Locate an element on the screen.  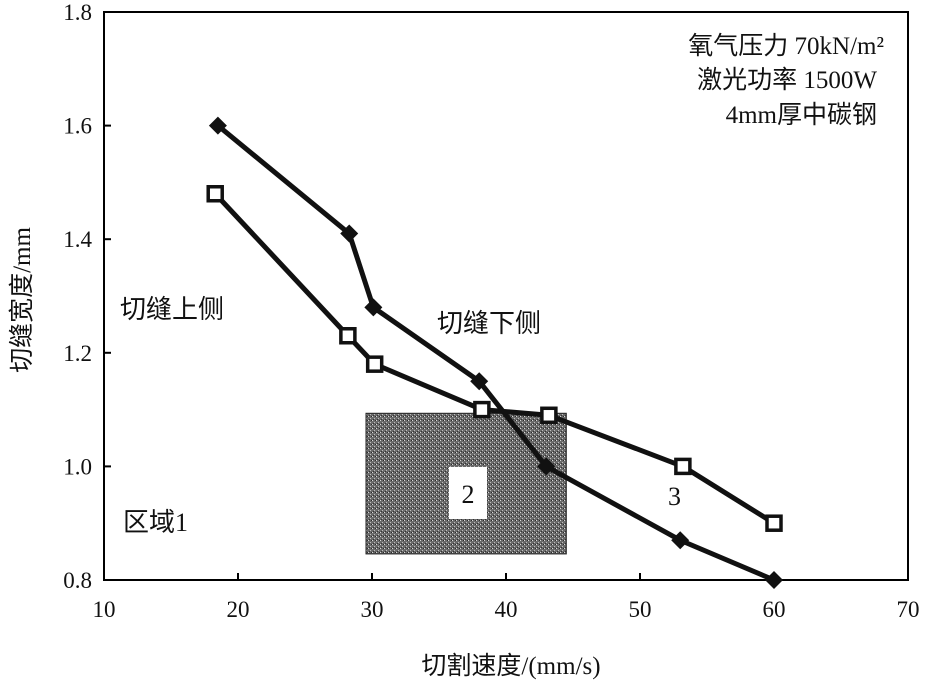
region-2-label-box is located at coordinates (468, 493).